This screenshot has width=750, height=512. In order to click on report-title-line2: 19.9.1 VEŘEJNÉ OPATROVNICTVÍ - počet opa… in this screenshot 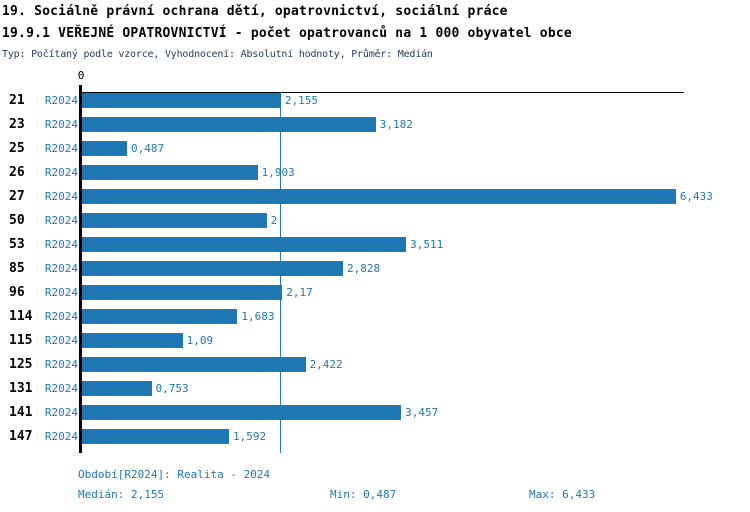, I will do `click(287, 33)`.